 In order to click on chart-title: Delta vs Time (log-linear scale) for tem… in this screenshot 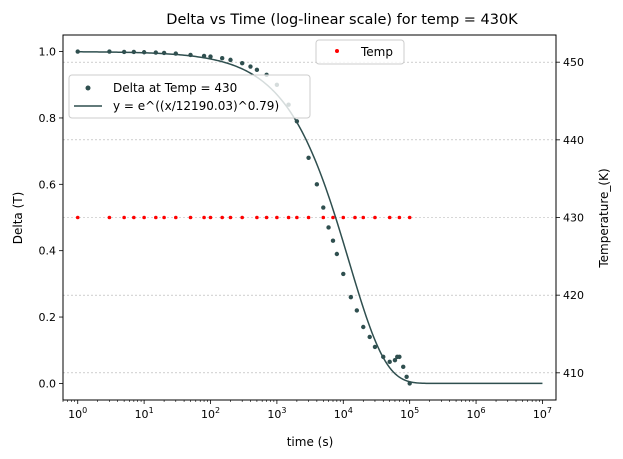, I will do `click(342, 20)`.